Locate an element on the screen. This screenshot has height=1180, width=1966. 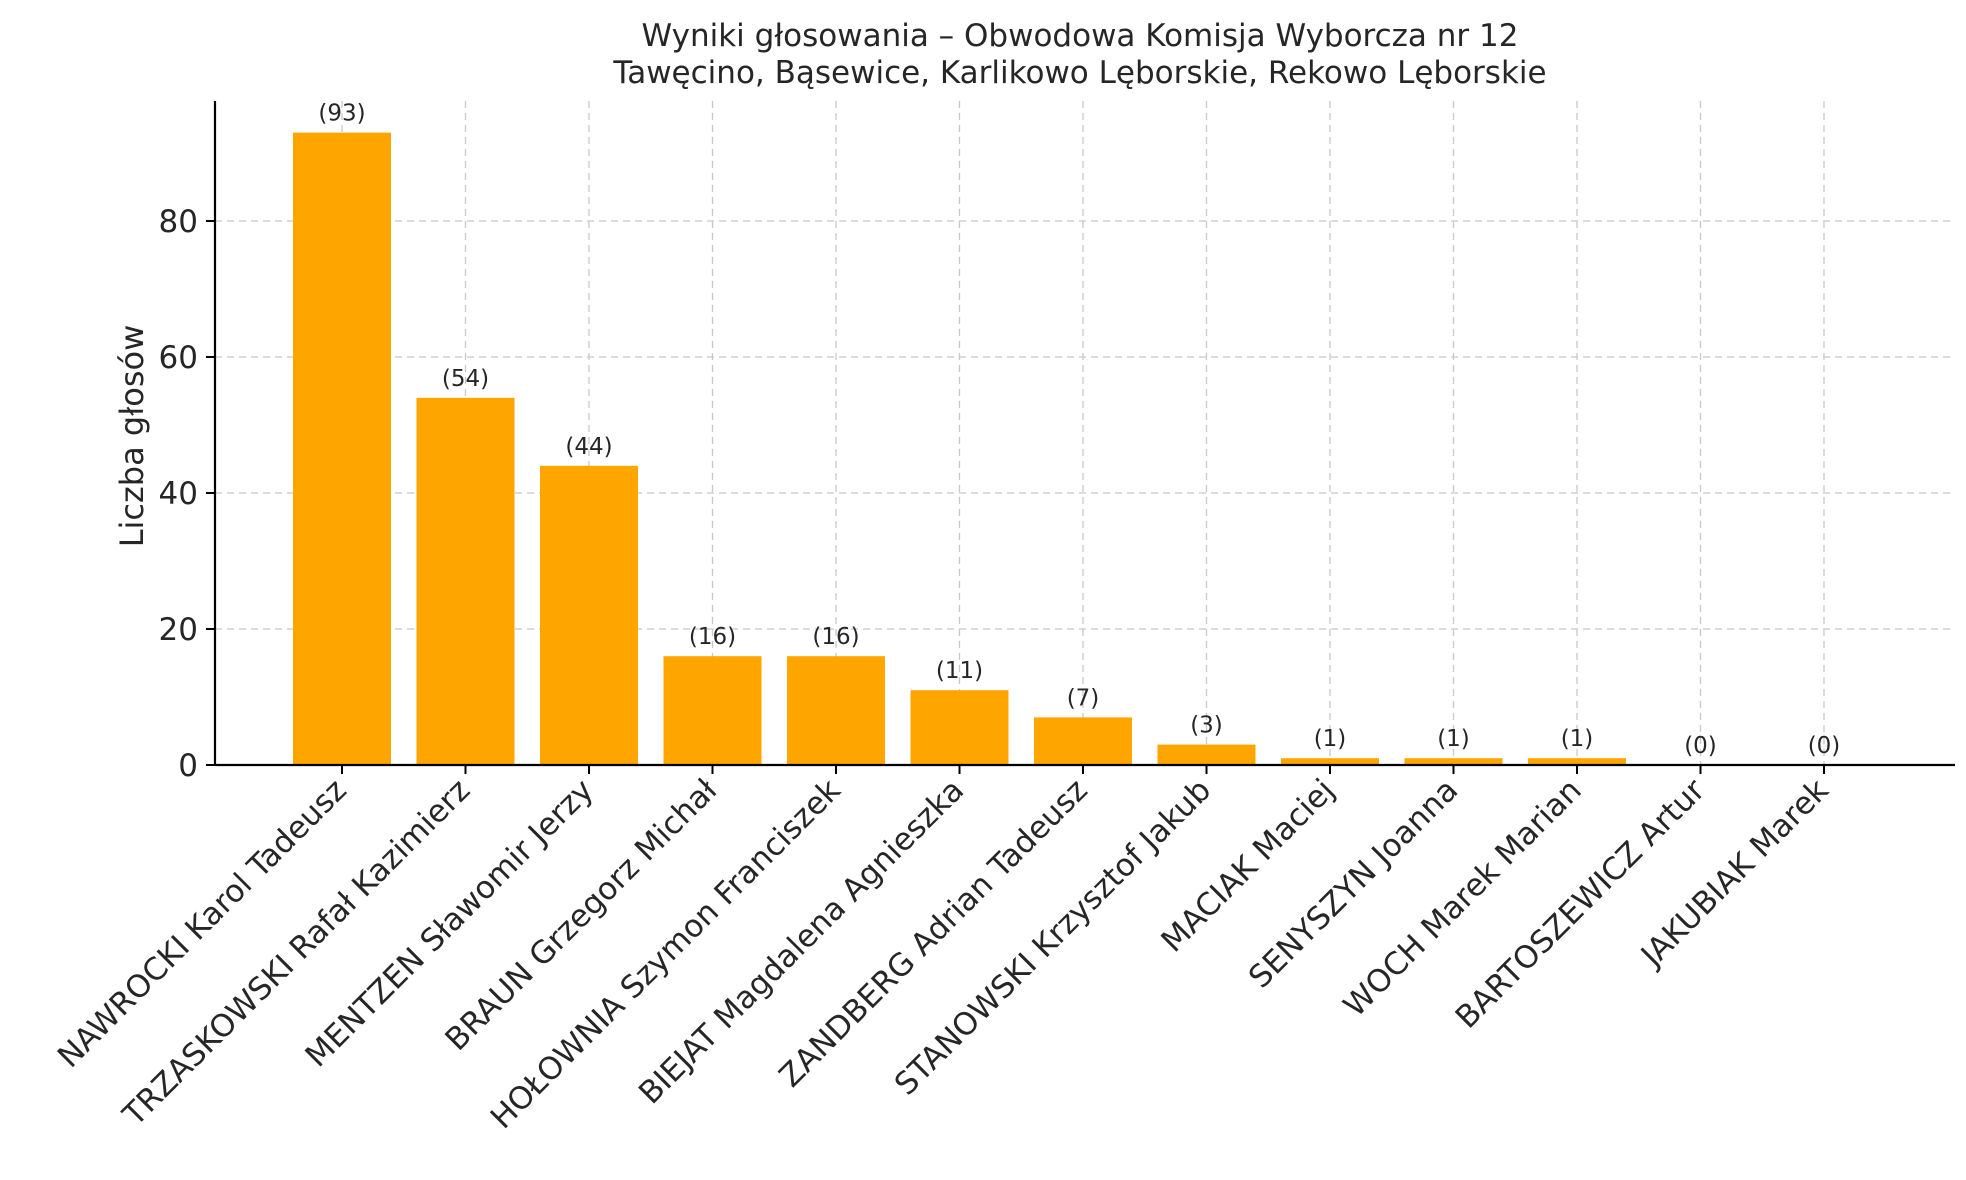
bar-value-label: (3) is located at coordinates (1206, 726).